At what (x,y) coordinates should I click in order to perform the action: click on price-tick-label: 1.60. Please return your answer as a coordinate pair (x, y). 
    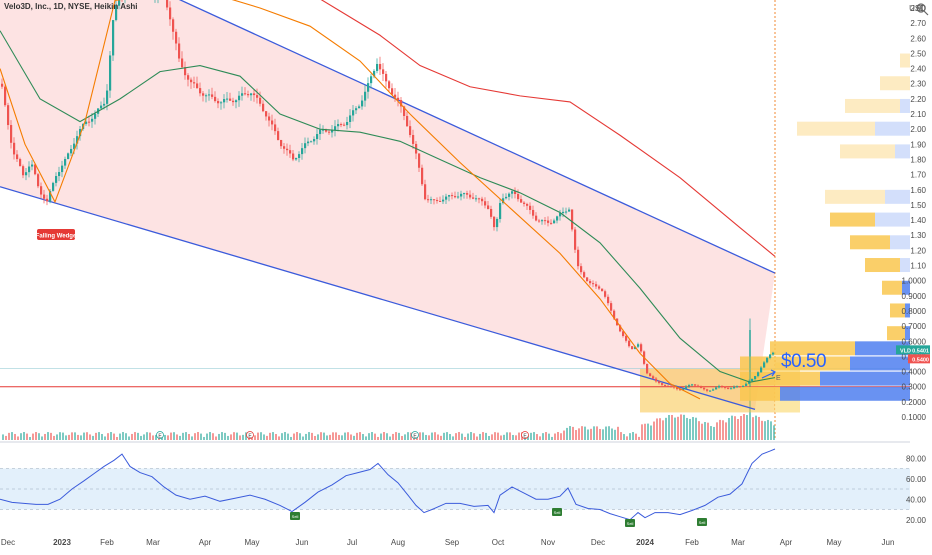
    Looking at the image, I should click on (918, 190).